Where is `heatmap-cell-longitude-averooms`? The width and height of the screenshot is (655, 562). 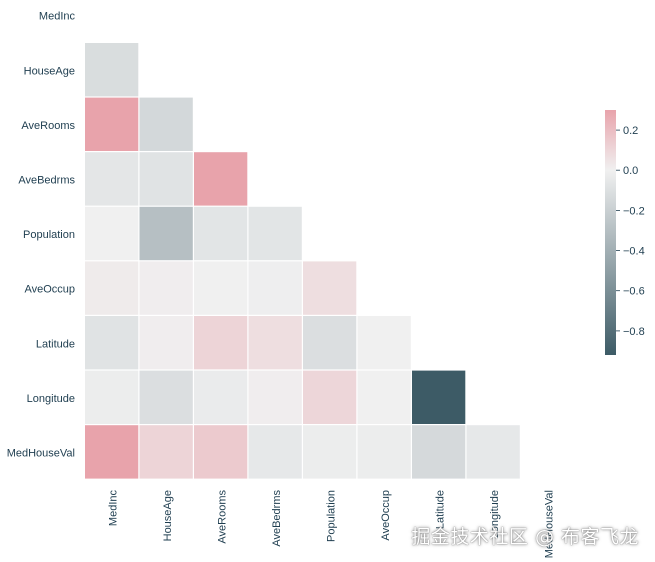
heatmap-cell-longitude-averooms is located at coordinates (221, 397).